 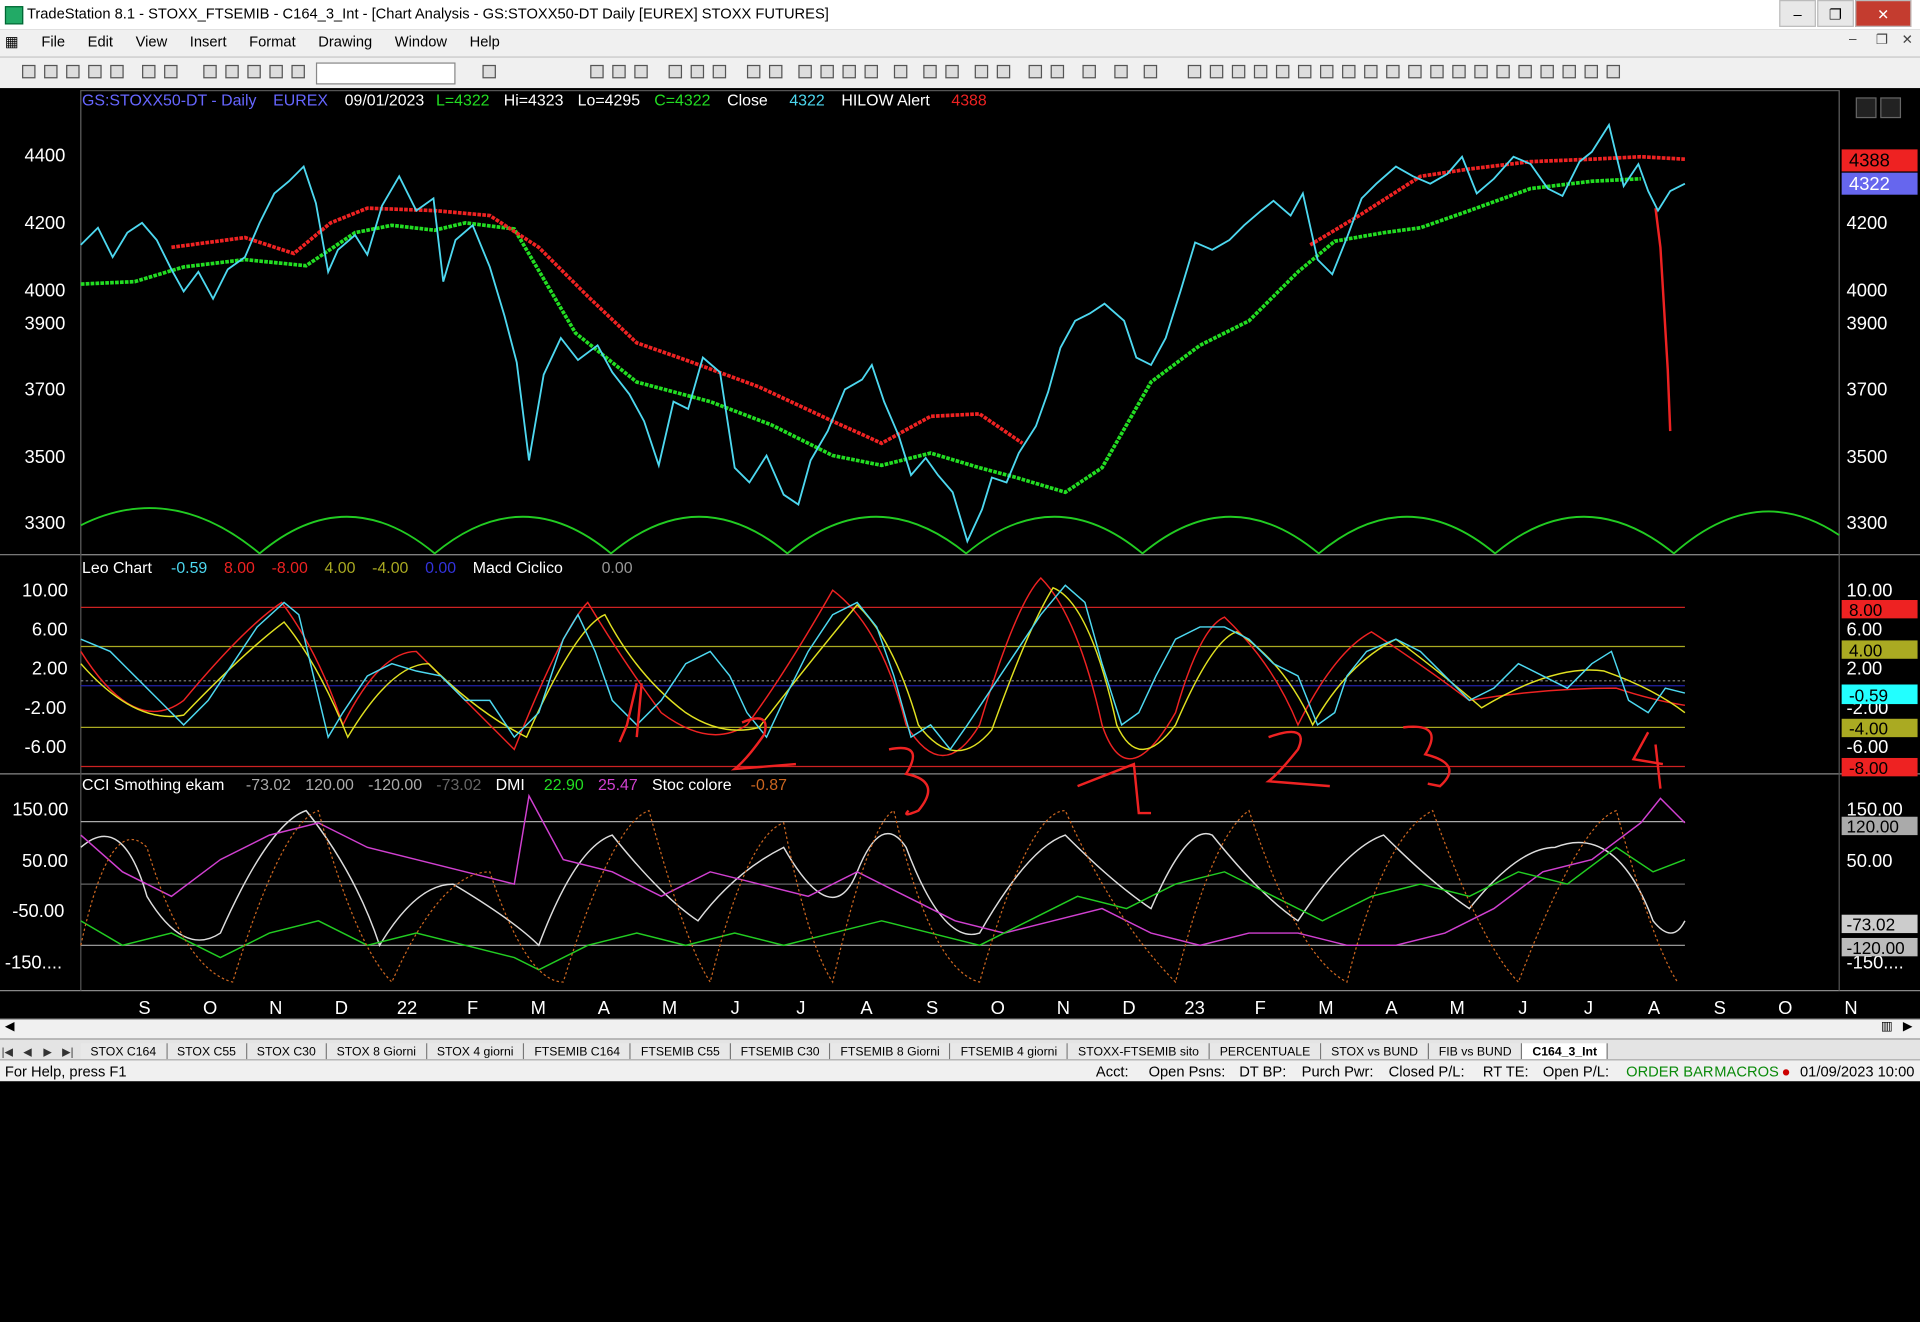 What do you see at coordinates (47, 1051) in the screenshot?
I see `tab-next-icon: ▶` at bounding box center [47, 1051].